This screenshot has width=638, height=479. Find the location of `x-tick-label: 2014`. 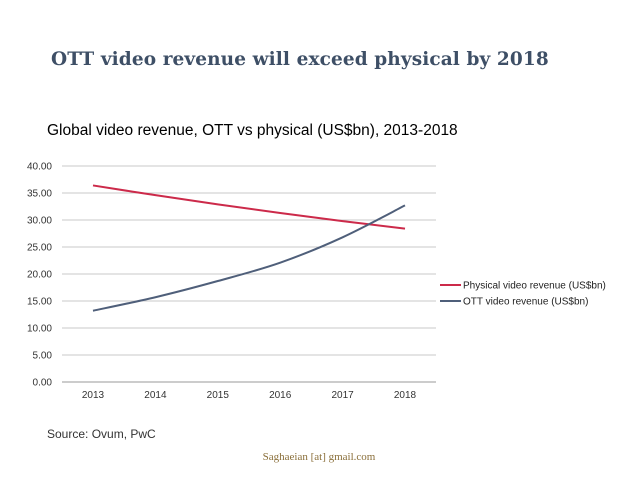

x-tick-label: 2014 is located at coordinates (155, 395).